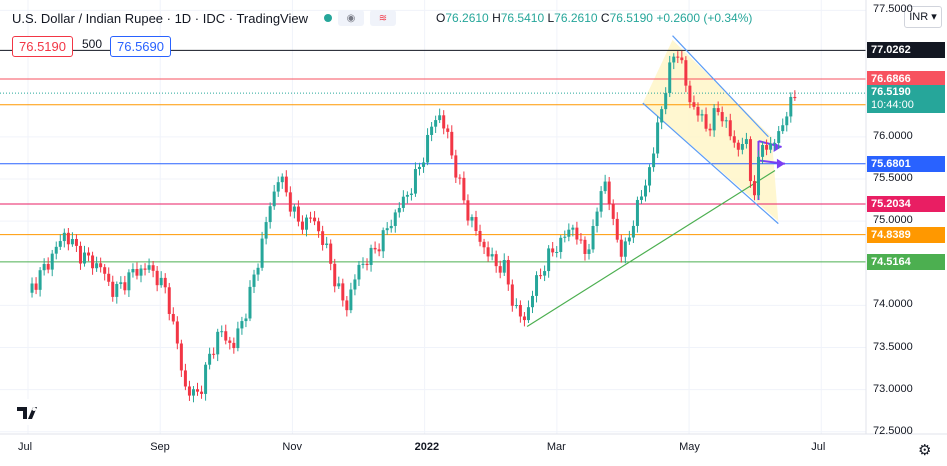 The height and width of the screenshot is (466, 947). What do you see at coordinates (292, 447) in the screenshot?
I see `x-tick-label: Nov` at bounding box center [292, 447].